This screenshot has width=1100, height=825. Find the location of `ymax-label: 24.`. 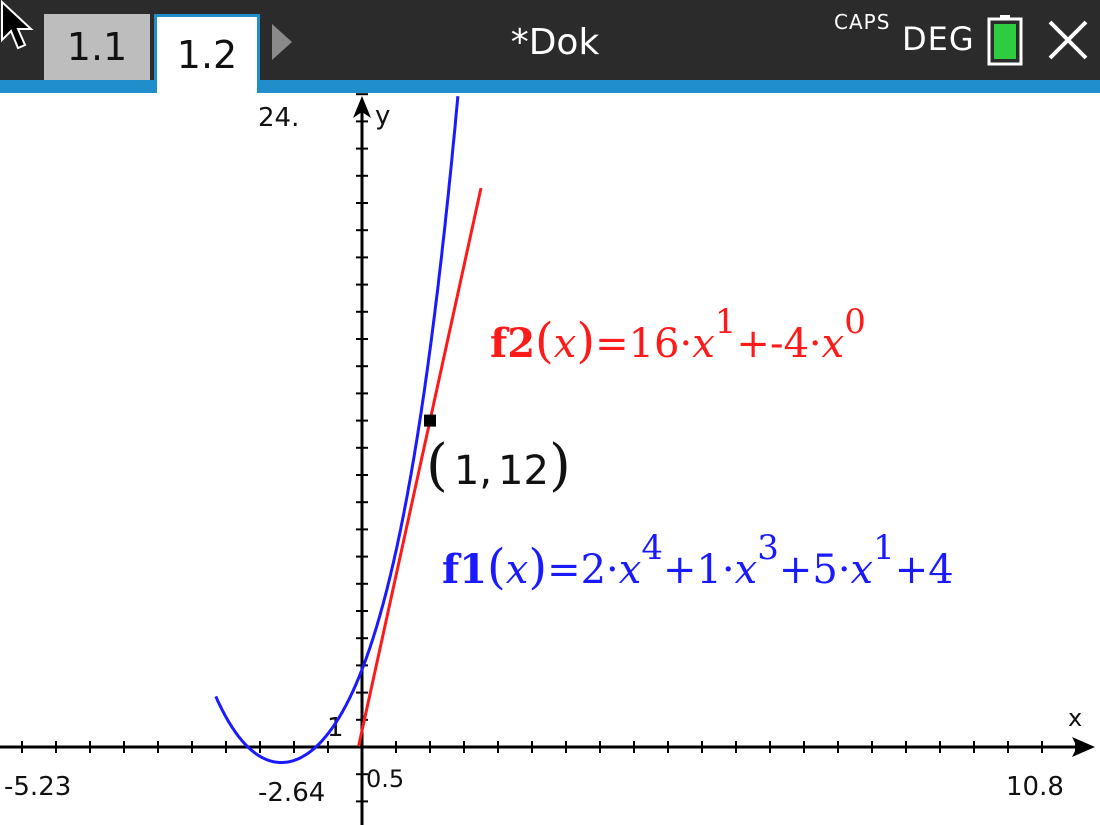

ymax-label: 24. is located at coordinates (278, 118).